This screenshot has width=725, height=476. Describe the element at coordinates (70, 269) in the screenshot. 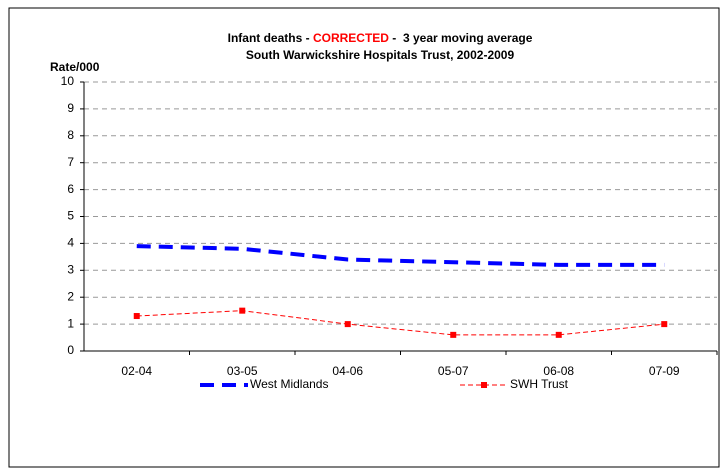

I see `y-tick-label: 3` at that location.